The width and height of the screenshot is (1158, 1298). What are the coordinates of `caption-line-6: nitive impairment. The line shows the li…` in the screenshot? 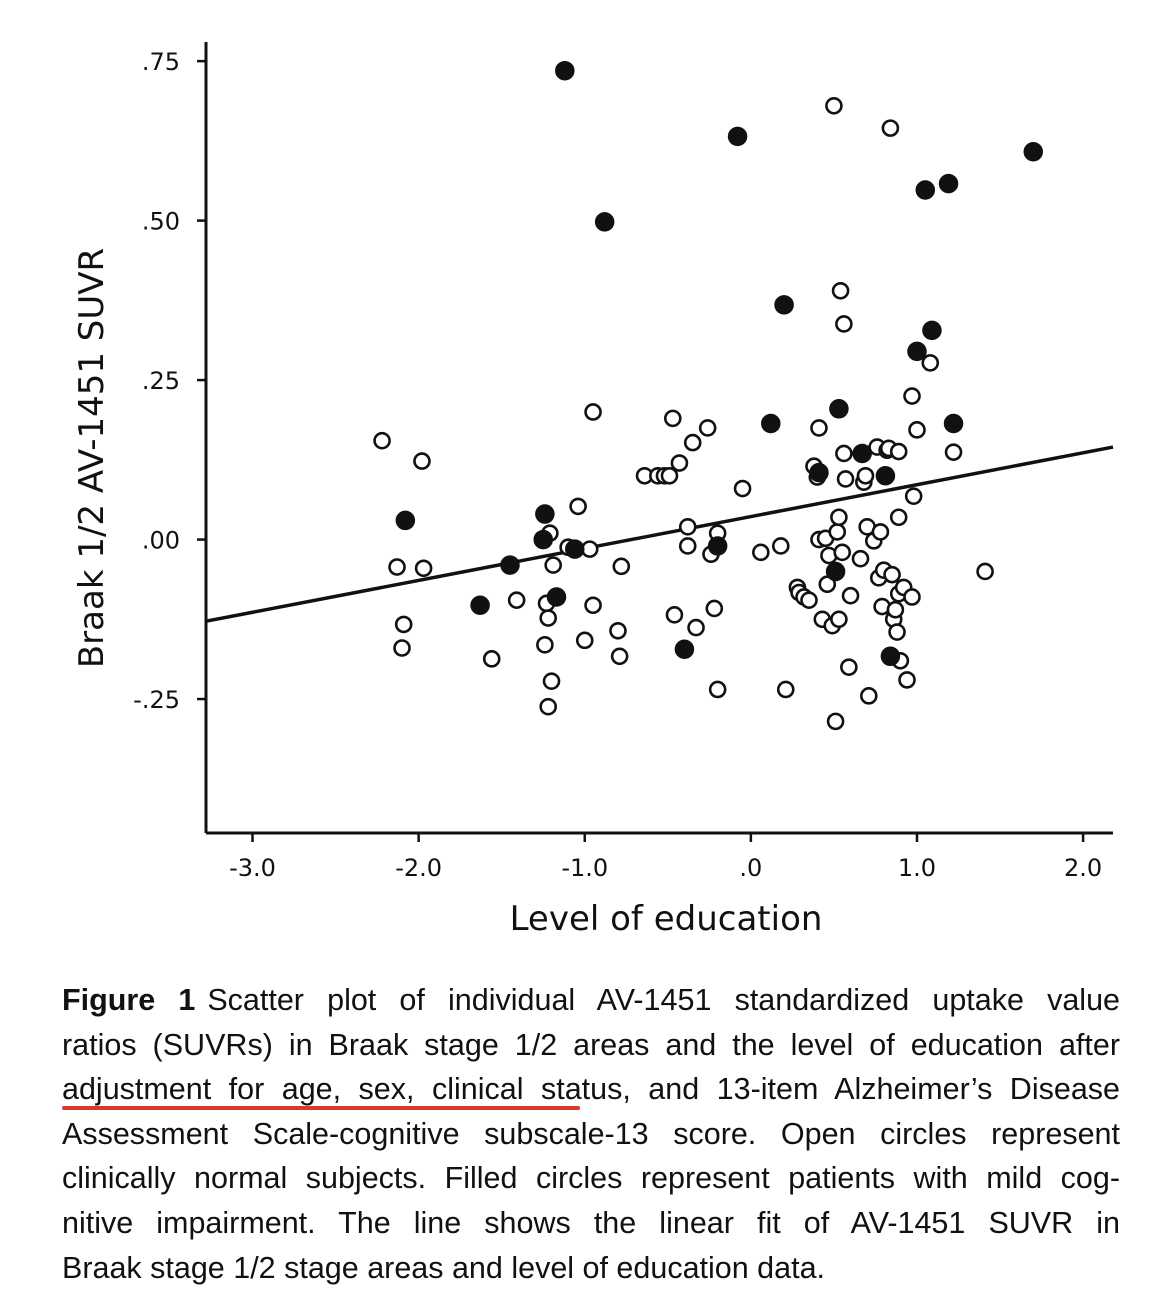 It's located at (591, 1222).